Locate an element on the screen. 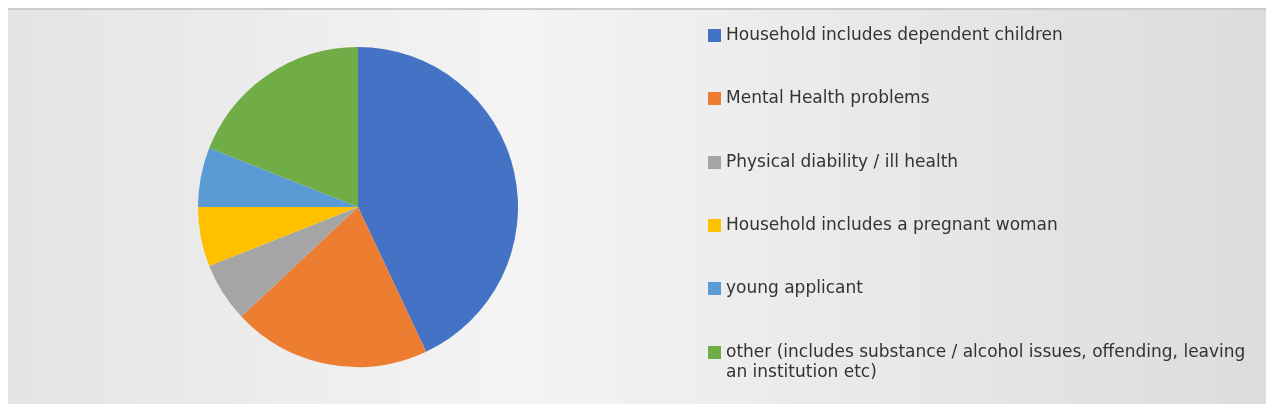 This screenshot has width=1274, height=410. legend-label: Household includes a pregnant woman is located at coordinates (892, 223).